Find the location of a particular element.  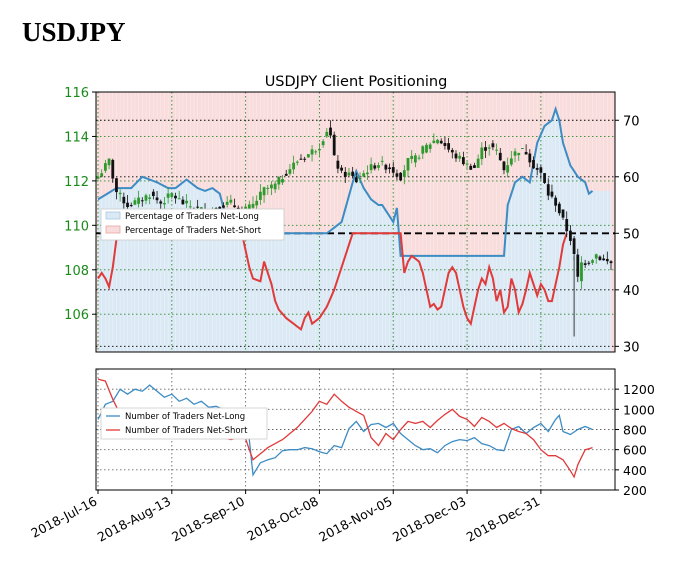

price-tick-label: 106 is located at coordinates (76, 315).